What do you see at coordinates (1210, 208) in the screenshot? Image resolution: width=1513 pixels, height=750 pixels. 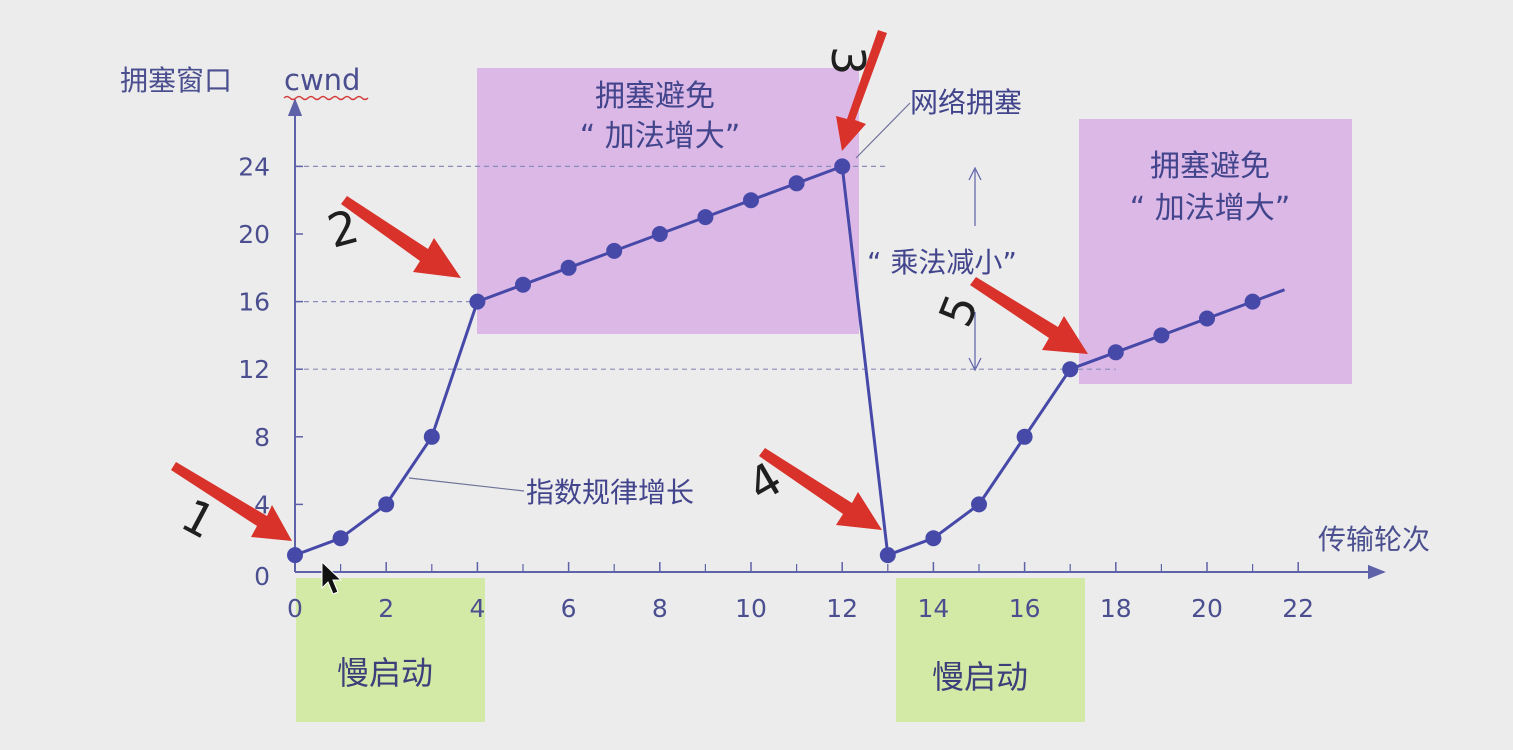 I see `region-2-line2: “ 加法增大”` at bounding box center [1210, 208].